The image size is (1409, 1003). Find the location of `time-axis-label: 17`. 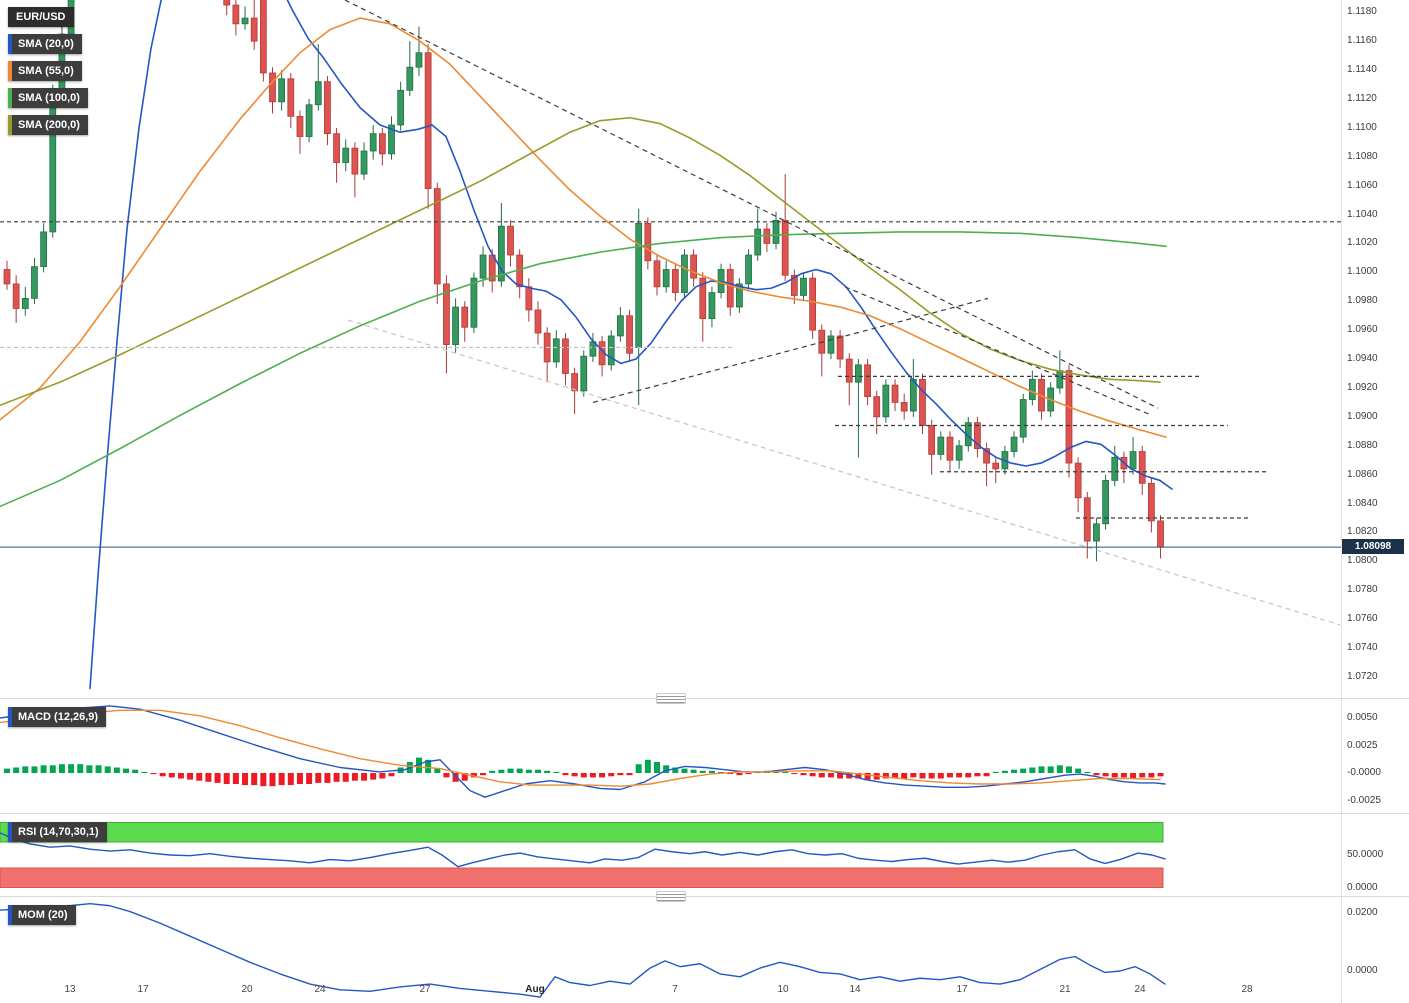

time-axis-label: 17 is located at coordinates (962, 989).